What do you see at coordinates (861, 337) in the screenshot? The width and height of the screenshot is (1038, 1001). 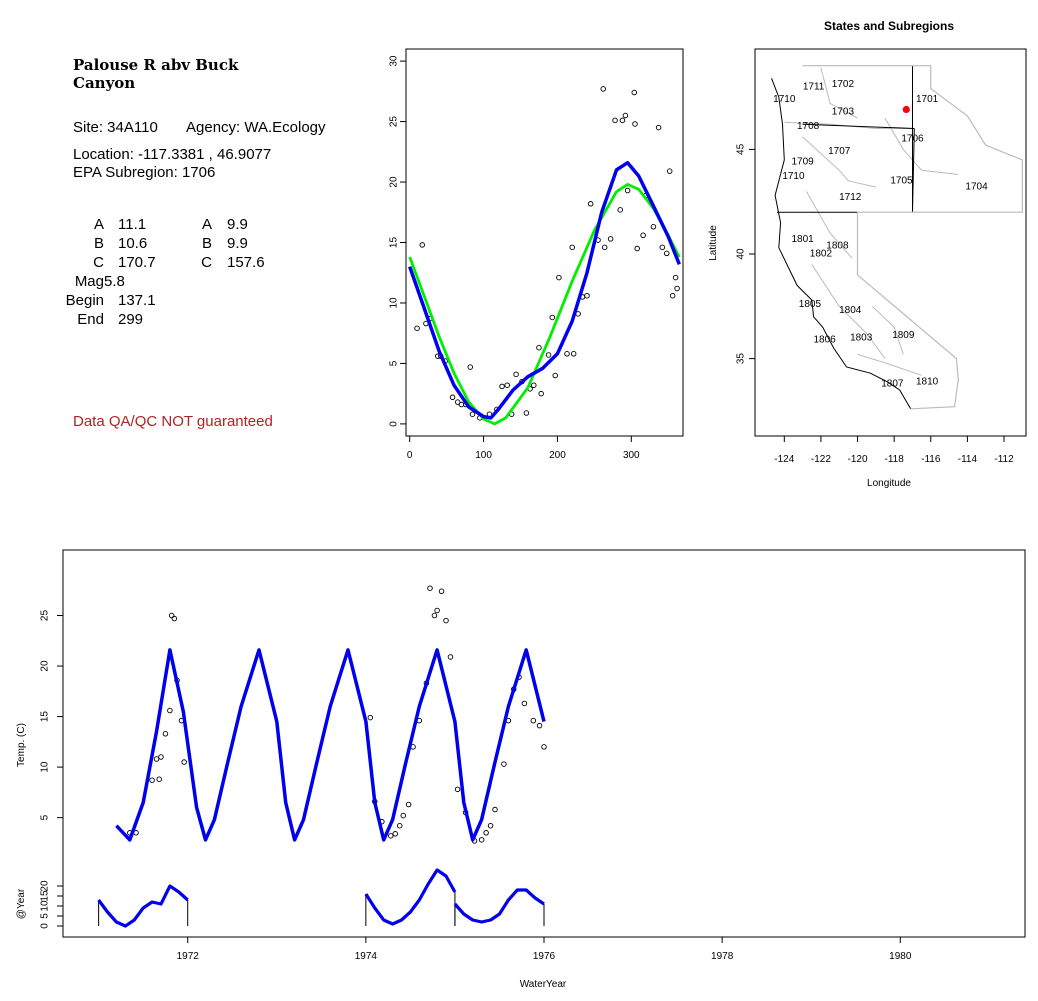 I see `subregion-label: 1803` at bounding box center [861, 337].